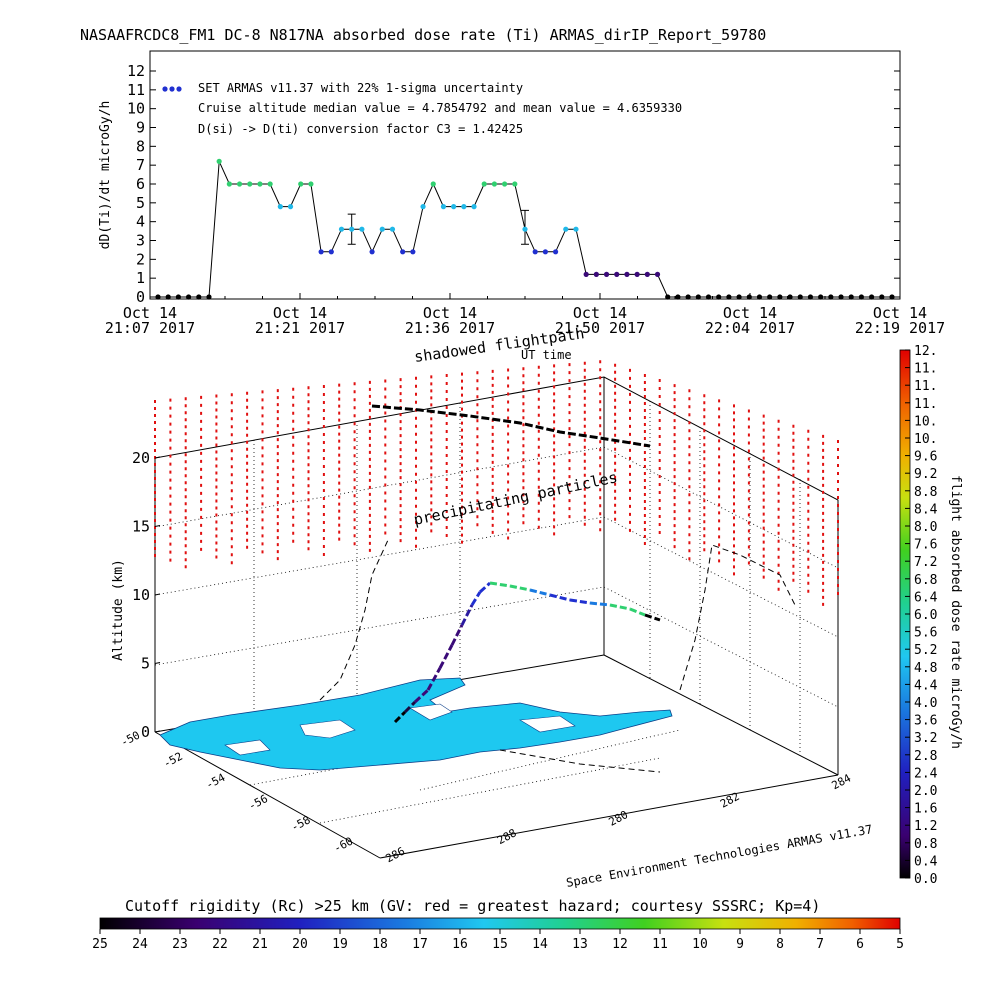 Image resolution: width=1000 pixels, height=1000 pixels. What do you see at coordinates (136, 90) in the screenshot?
I see `dose-y-tick-label: 11` at bounding box center [136, 90].